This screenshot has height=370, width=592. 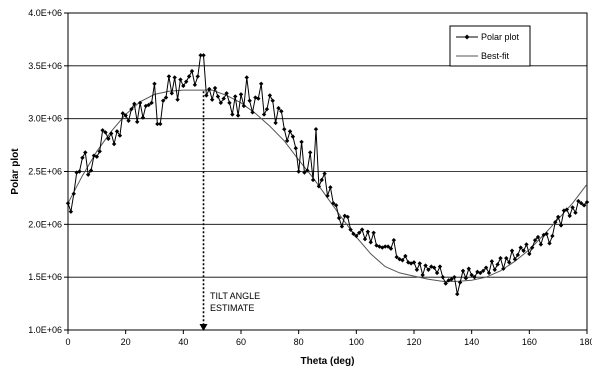 What do you see at coordinates (67, 342) in the screenshot?
I see `x-tick-label: 0` at bounding box center [67, 342].